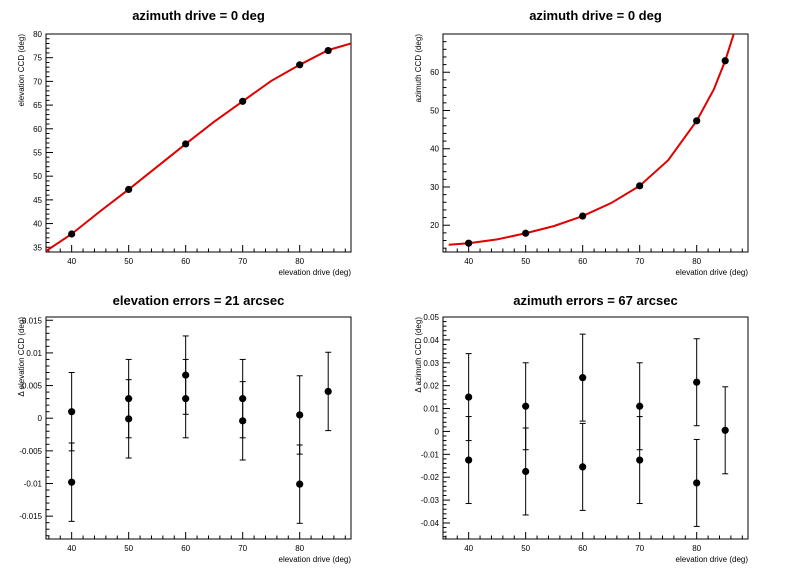 Image resolution: width=796 pixels, height=572 pixels. What do you see at coordinates (431, 386) in the screenshot?
I see `y-tick-label: 0.02` at bounding box center [431, 386].